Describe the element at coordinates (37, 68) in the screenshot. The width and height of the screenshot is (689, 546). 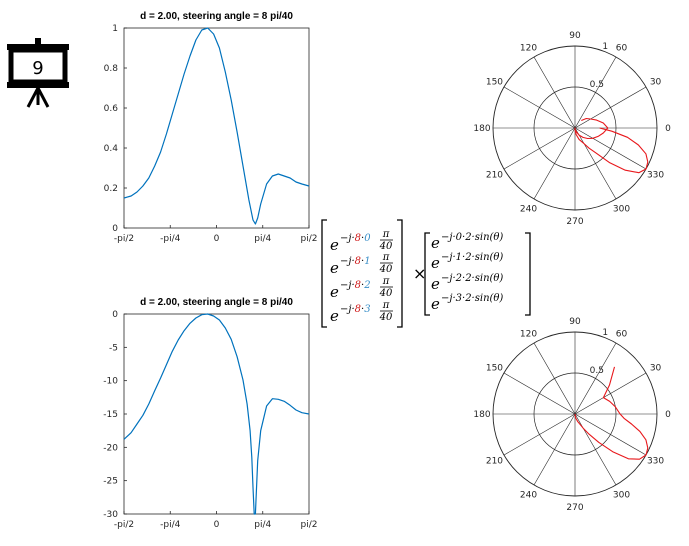
I see `slide-number: 9` at that location.